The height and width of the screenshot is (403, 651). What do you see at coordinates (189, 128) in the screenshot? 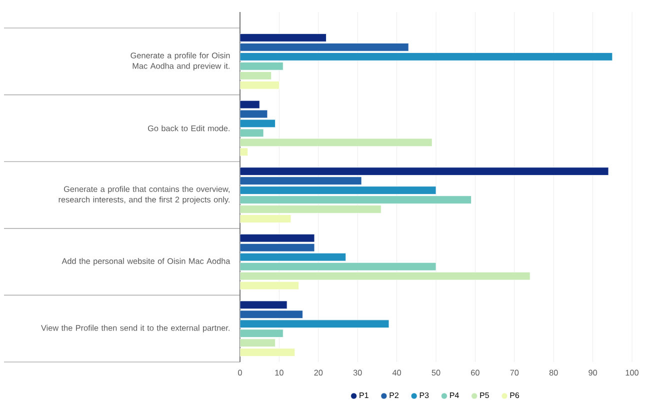
I see `y-tick-label: Go back to Edit mode.` at bounding box center [189, 128].